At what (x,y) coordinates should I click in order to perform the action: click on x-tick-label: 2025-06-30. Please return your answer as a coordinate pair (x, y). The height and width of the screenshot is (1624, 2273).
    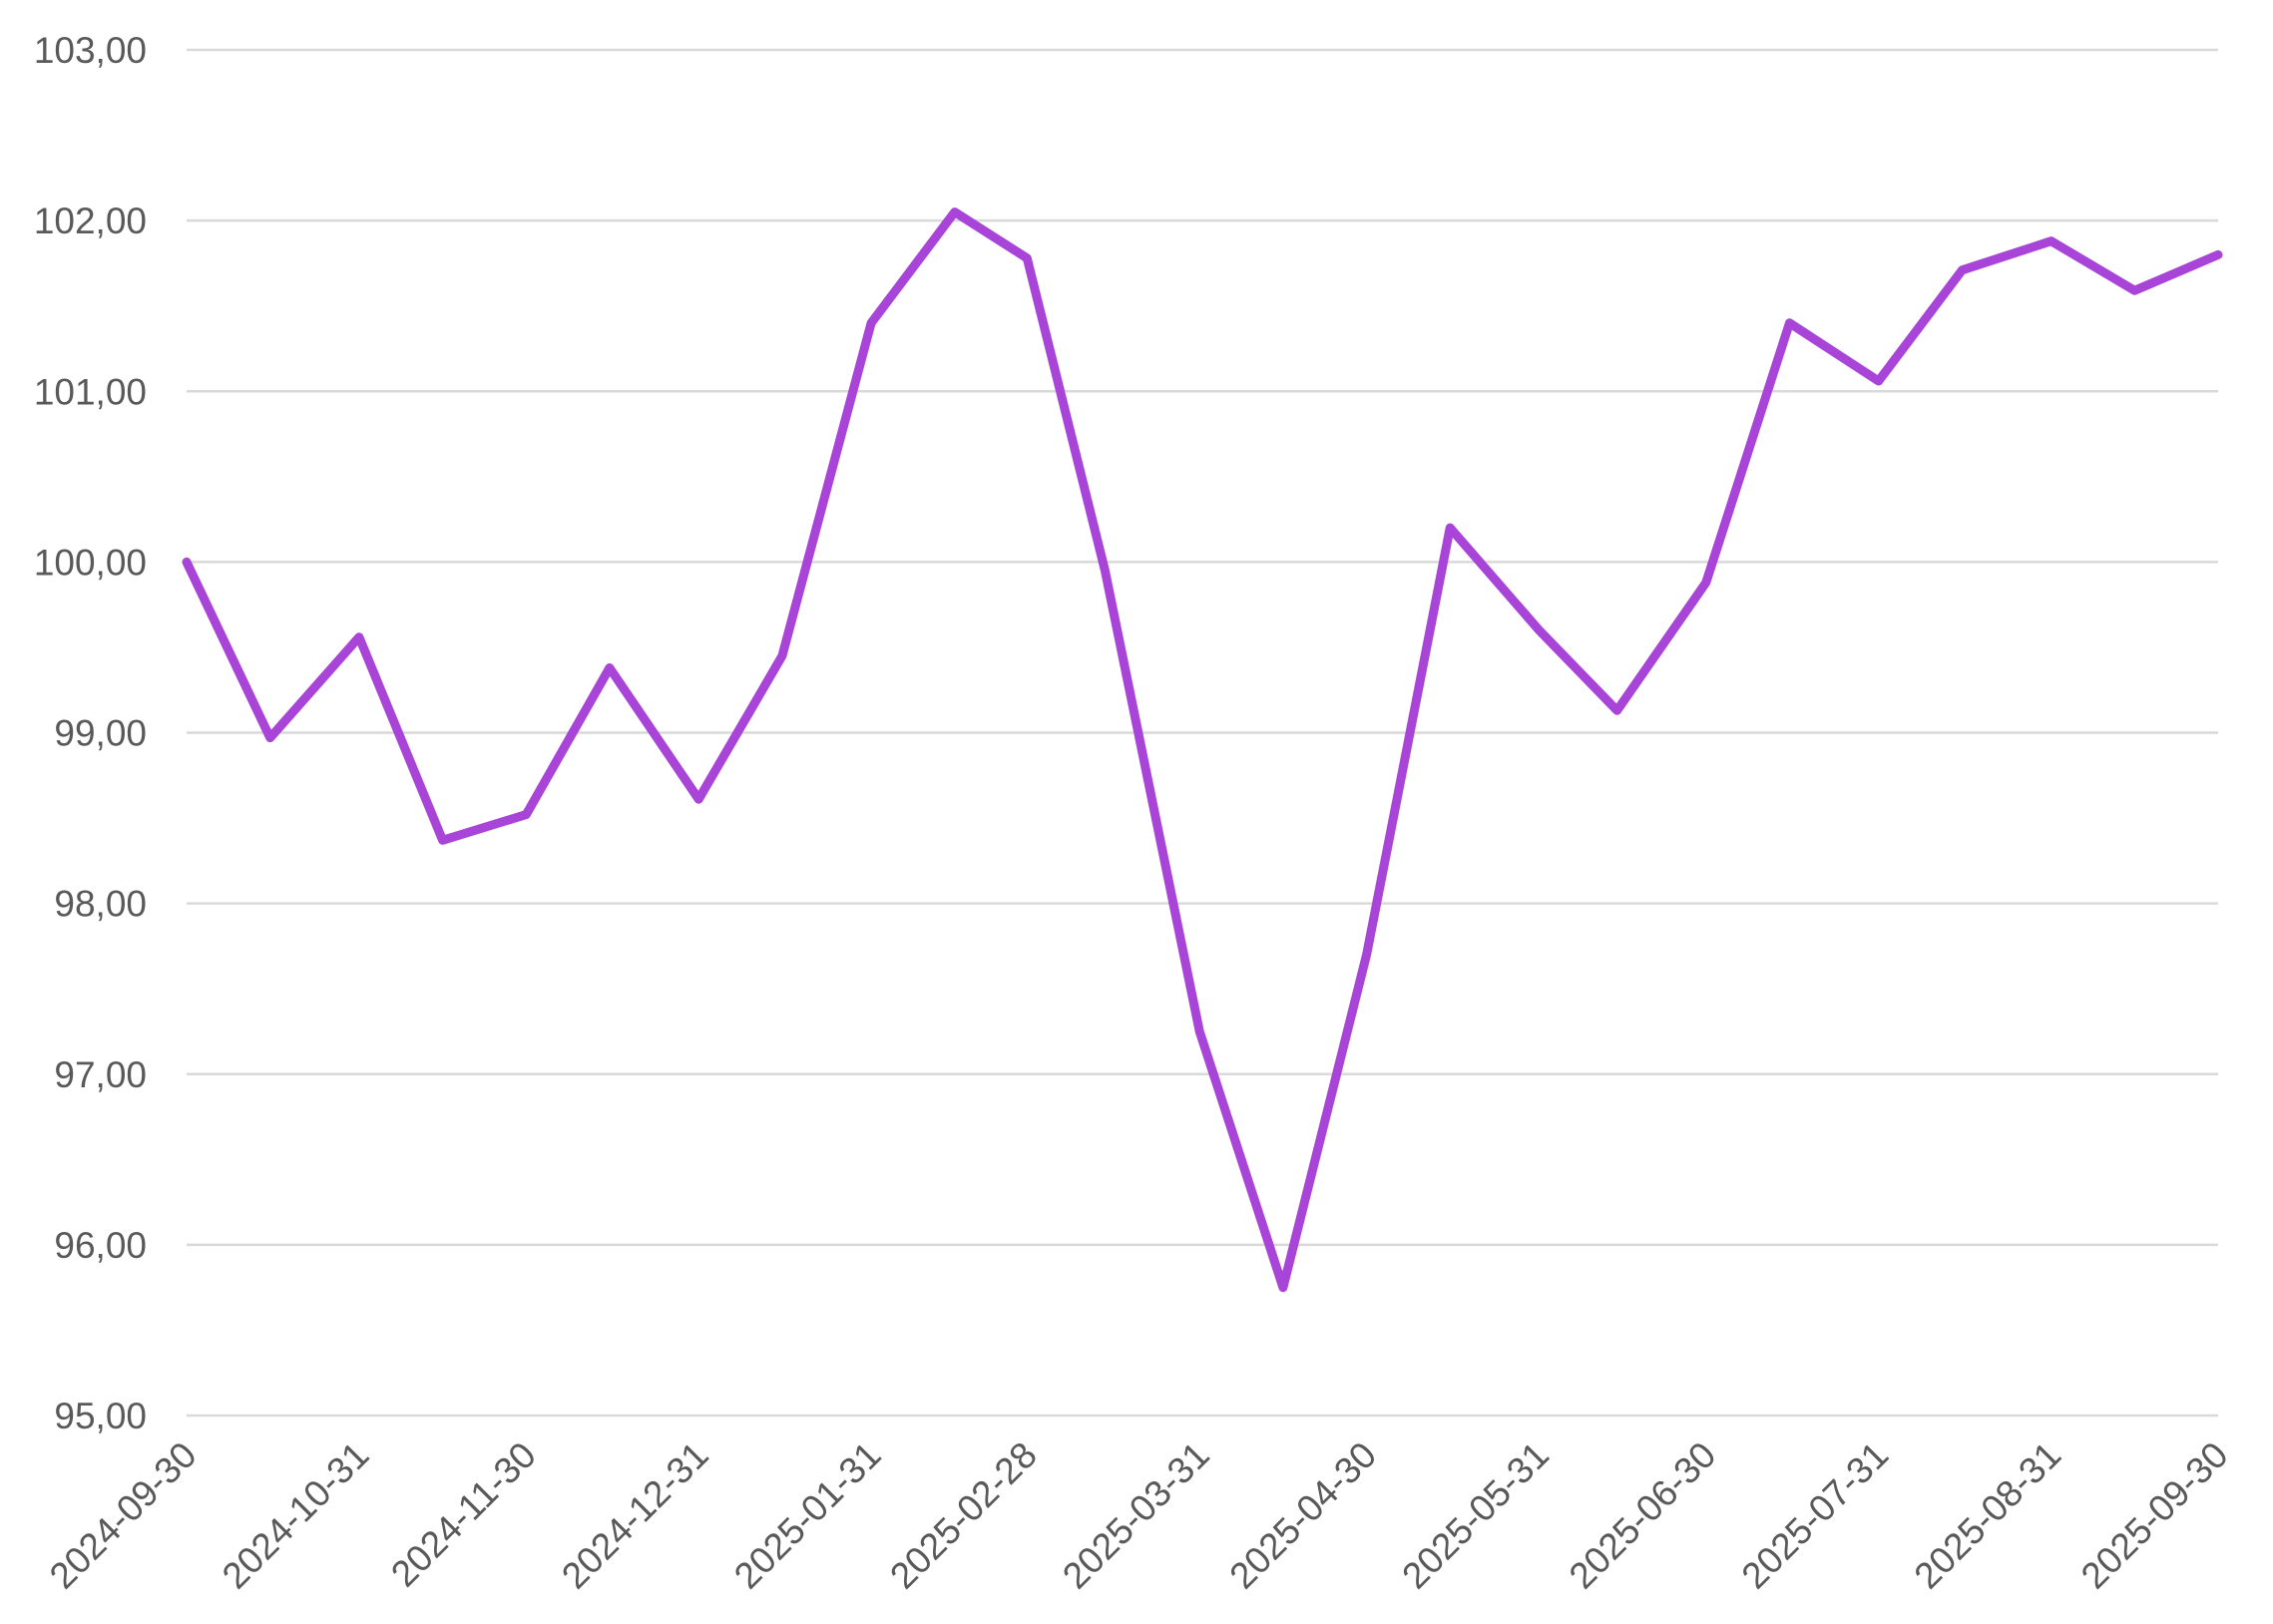
    Looking at the image, I should click on (1643, 1516).